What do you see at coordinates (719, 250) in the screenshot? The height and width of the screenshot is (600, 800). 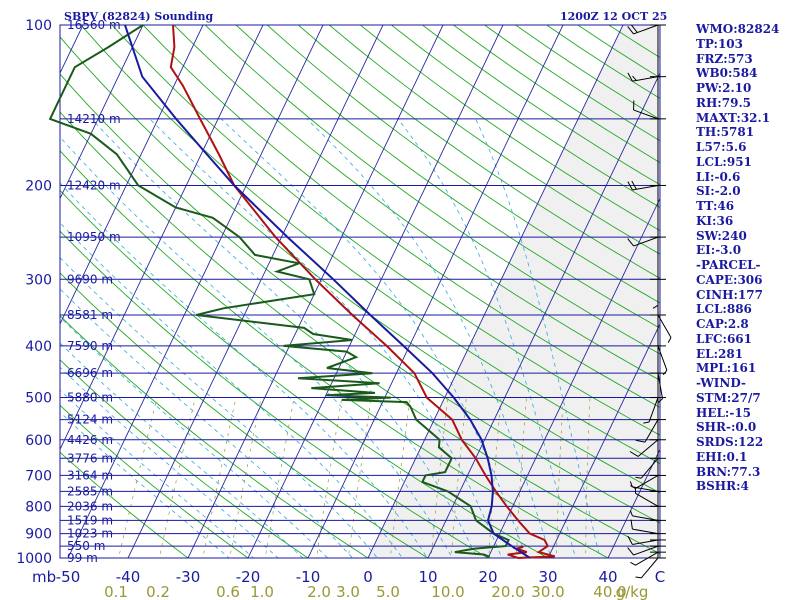 I see `index-row: EI:-3.0` at bounding box center [719, 250].